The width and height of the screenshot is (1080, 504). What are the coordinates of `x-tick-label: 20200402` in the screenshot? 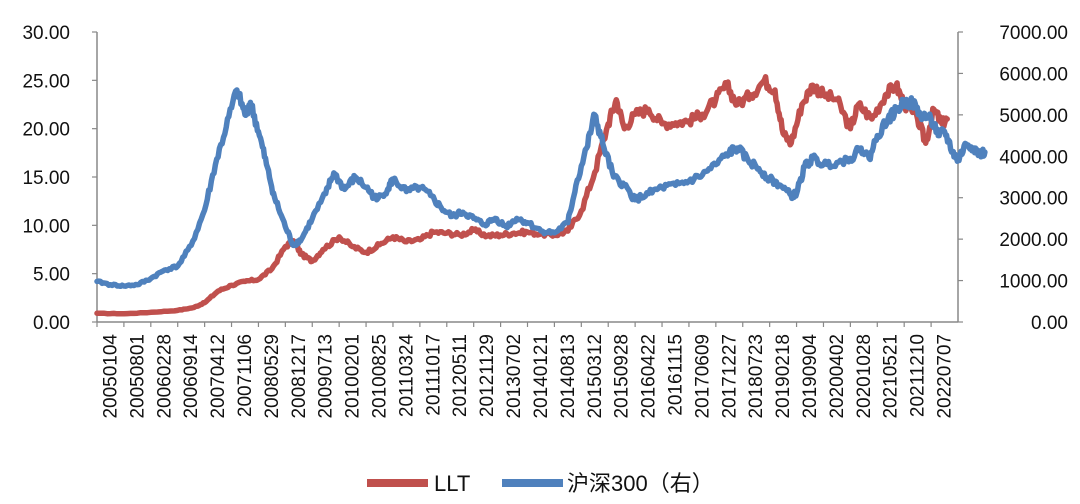 It's located at (837, 376).